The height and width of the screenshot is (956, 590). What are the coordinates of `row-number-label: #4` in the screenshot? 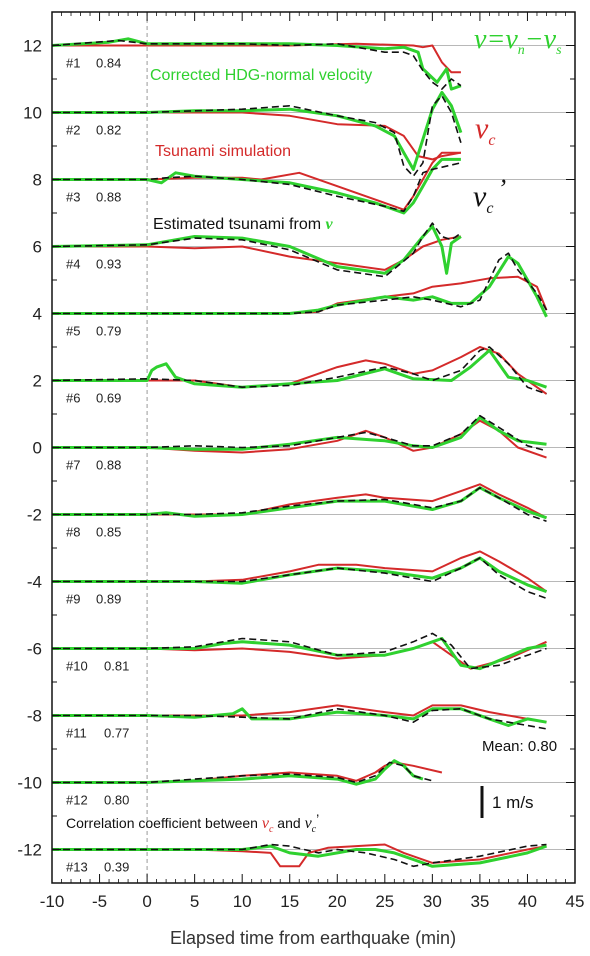 It's located at (73, 264).